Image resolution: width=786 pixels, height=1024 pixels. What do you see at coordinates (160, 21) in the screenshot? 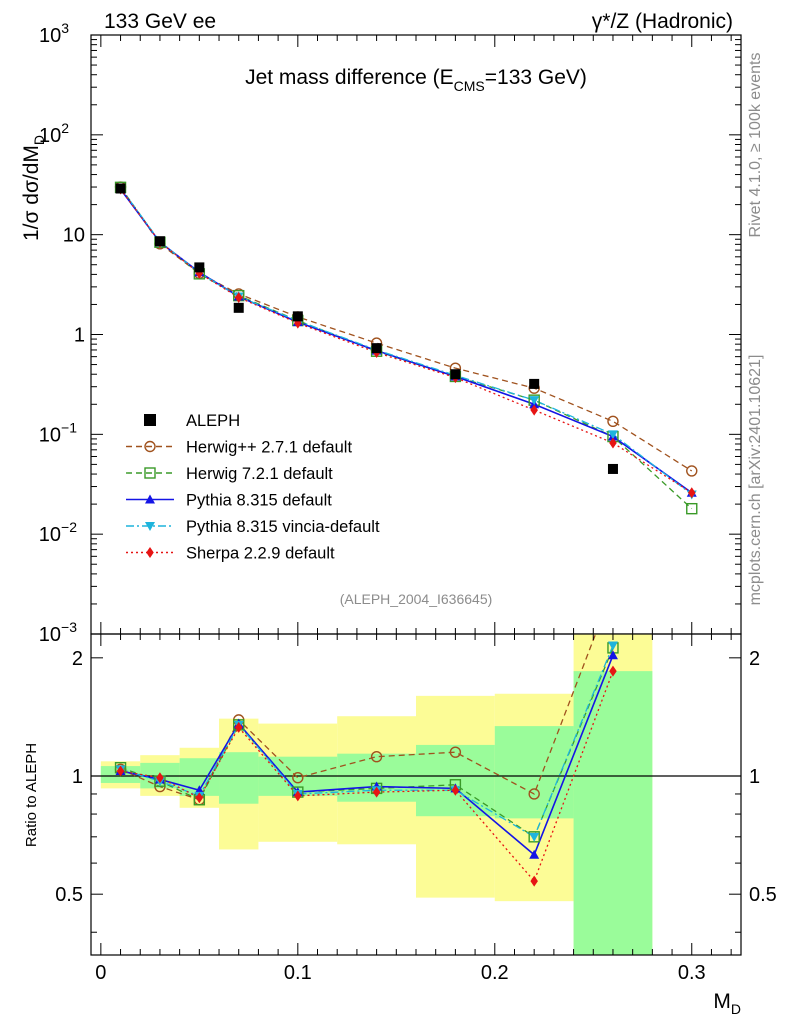
I see `header-left-title: 133 GeV ee` at bounding box center [160, 21].